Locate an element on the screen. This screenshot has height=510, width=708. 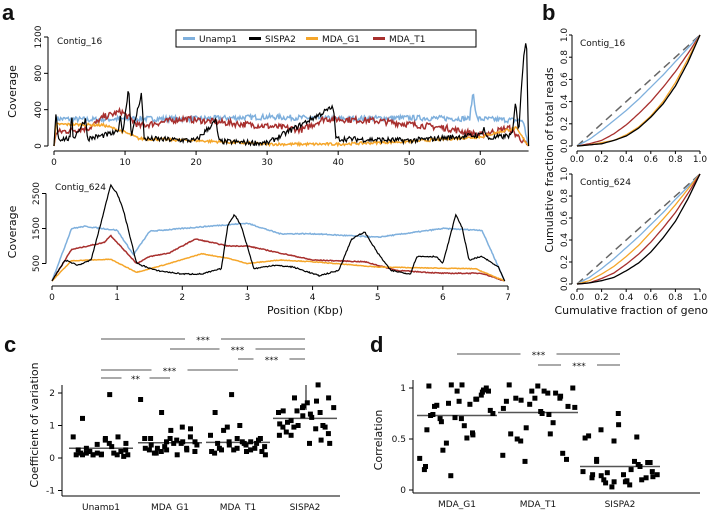
x-tick-label: 0.0 is located at coordinates (577, 160).